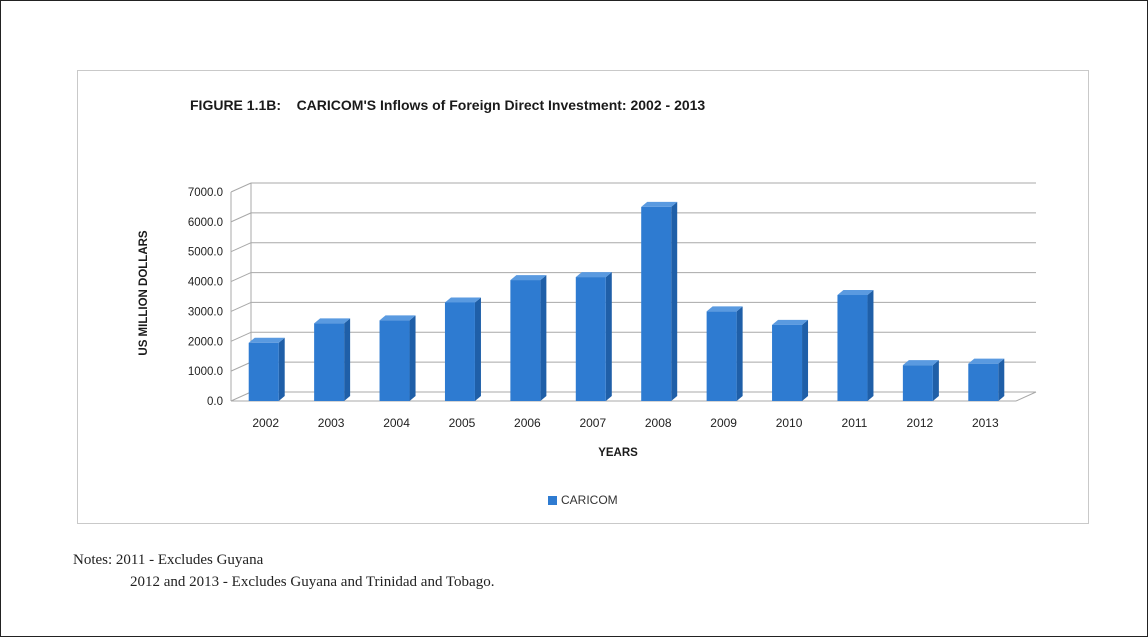  I want to click on chart-legend: CARICOM, so click(583, 500).